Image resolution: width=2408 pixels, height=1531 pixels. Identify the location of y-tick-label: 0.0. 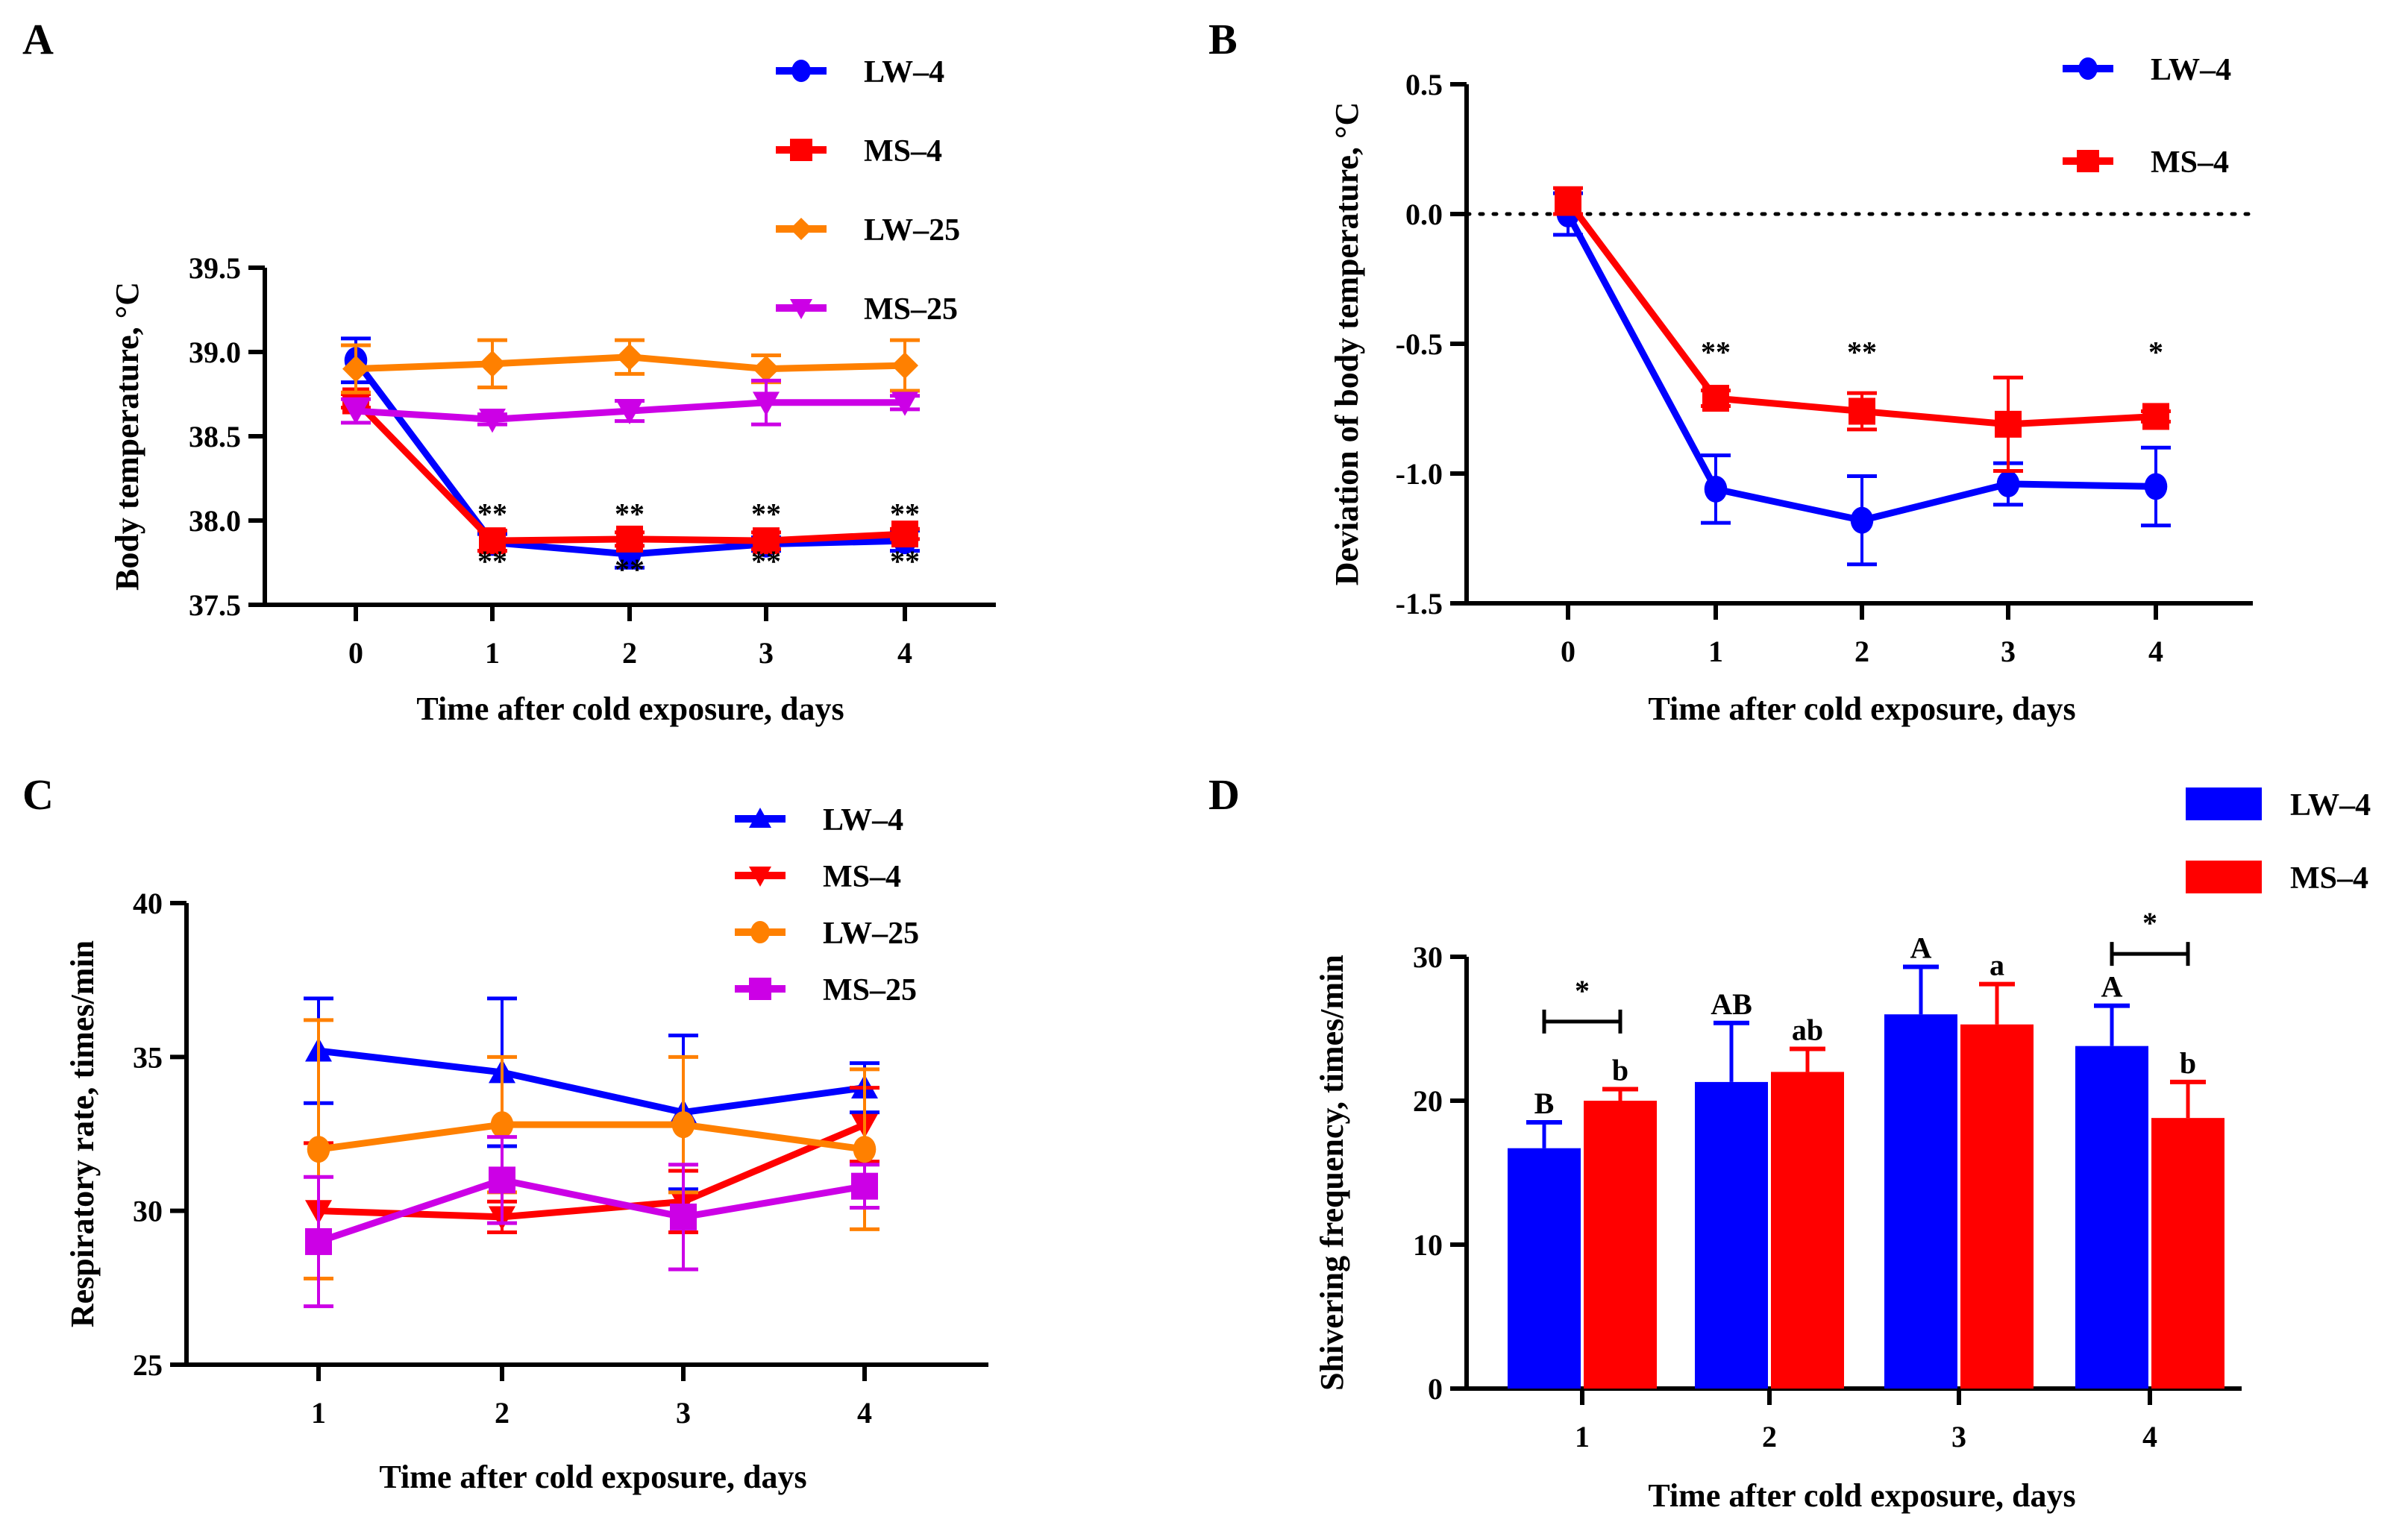
(1424, 214).